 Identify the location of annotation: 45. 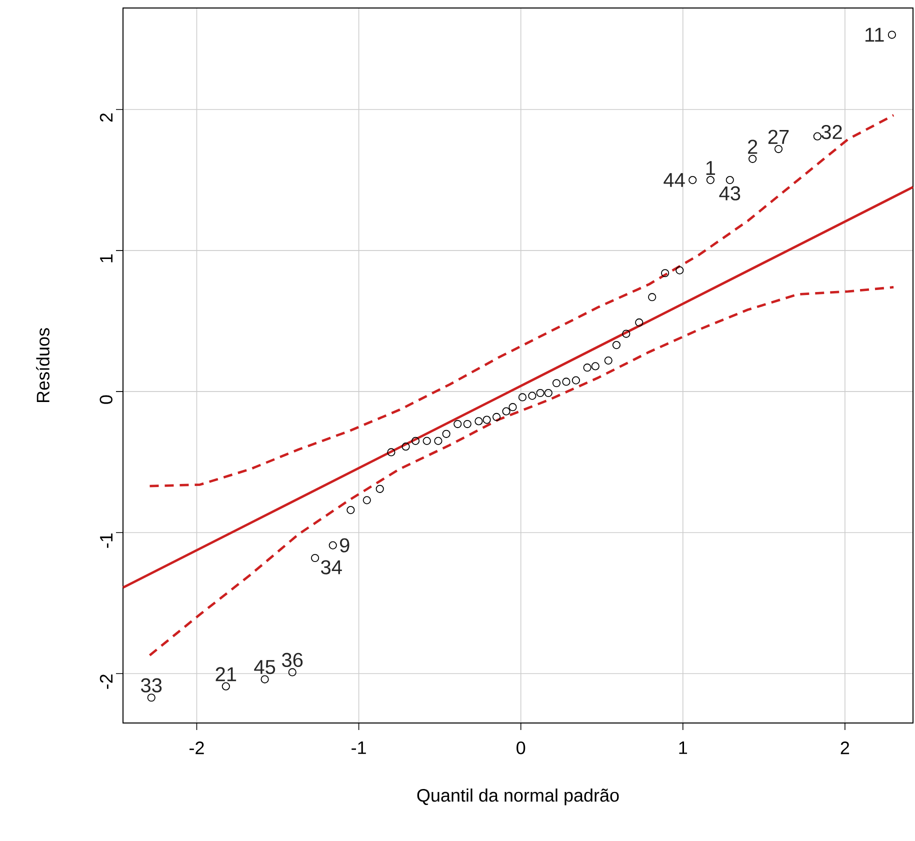
(265, 667).